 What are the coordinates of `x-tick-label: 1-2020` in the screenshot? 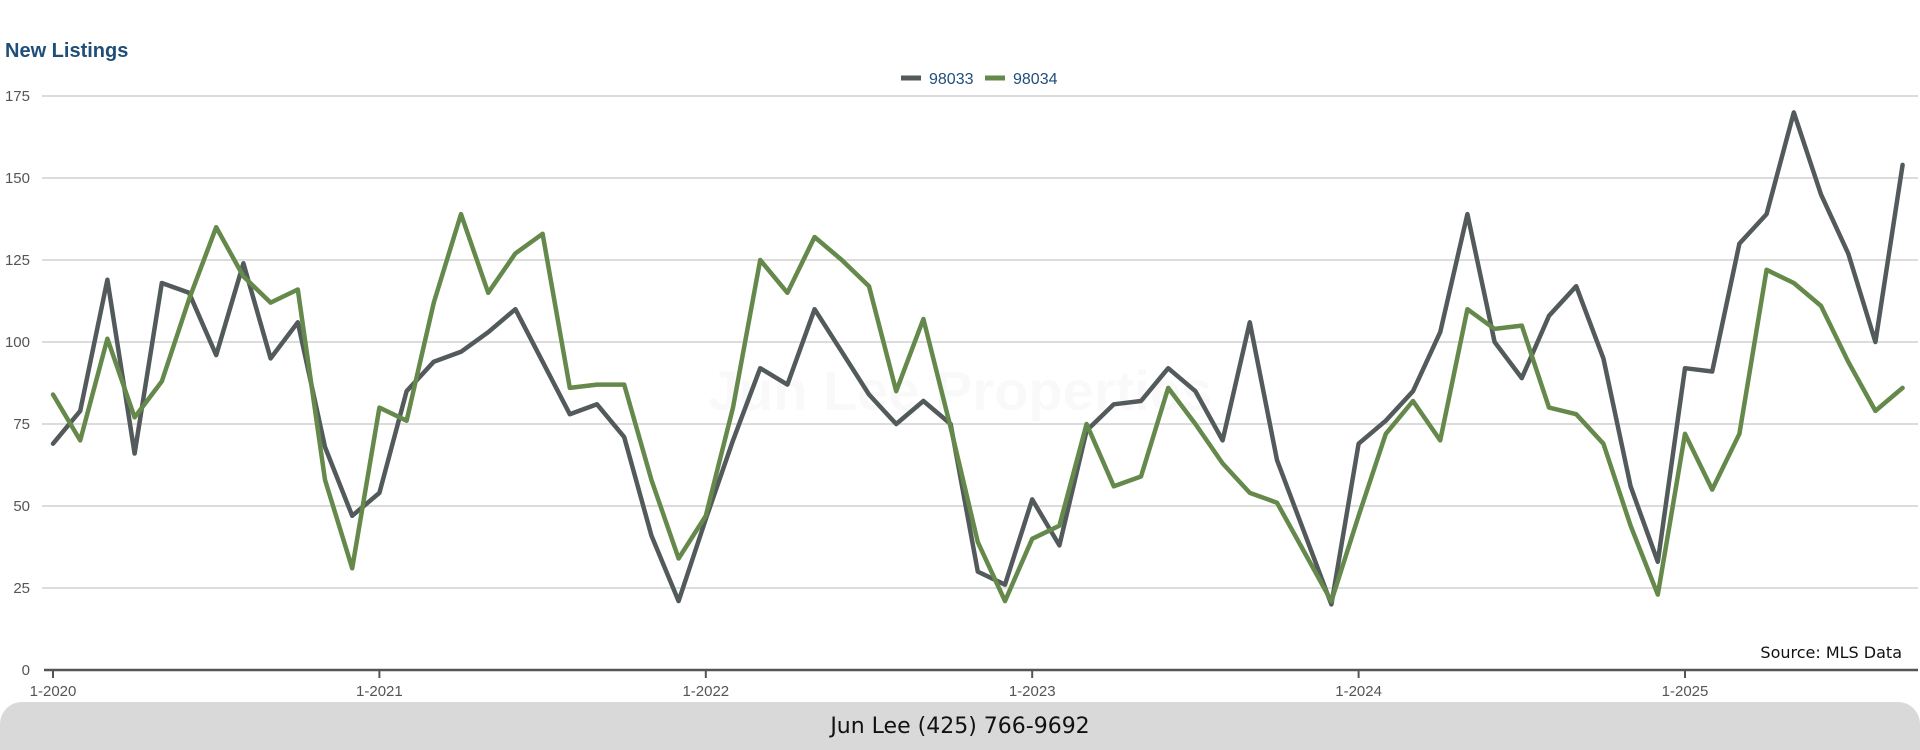 It's located at (53, 691).